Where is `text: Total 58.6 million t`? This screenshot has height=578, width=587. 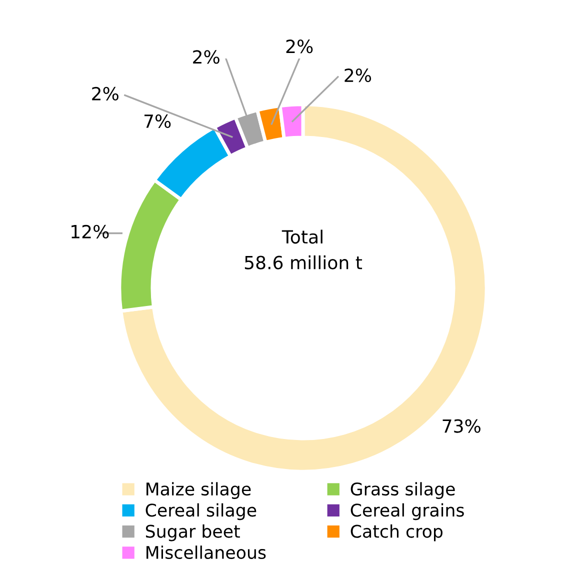 text: Total 58.6 million t is located at coordinates (303, 250).